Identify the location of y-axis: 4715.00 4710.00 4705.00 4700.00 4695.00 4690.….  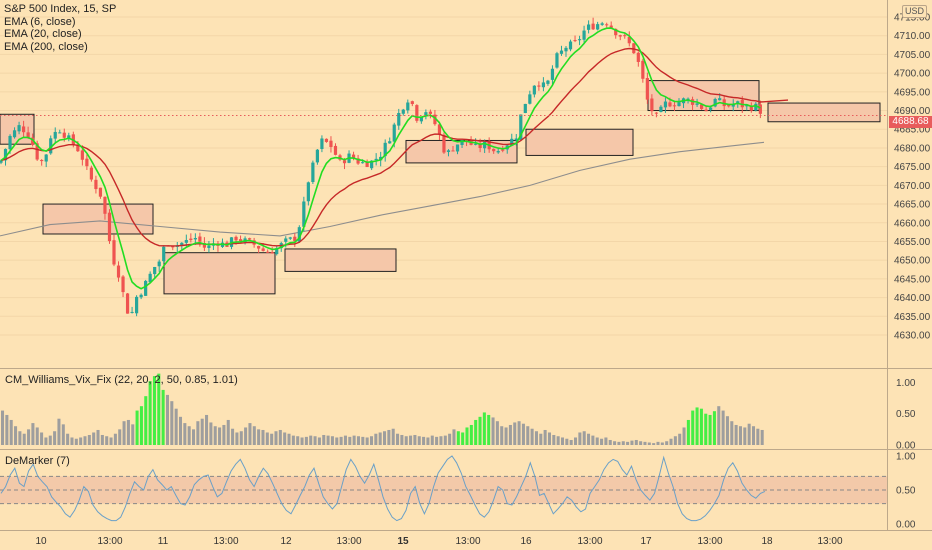
(912, 272).